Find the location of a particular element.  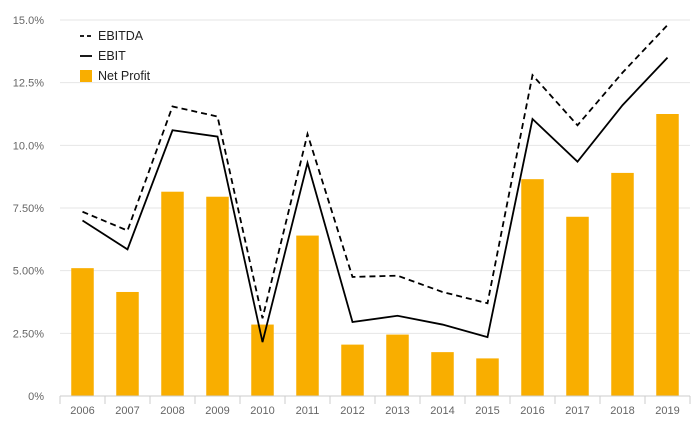

y-tick-label: 5.00% is located at coordinates (28, 272).